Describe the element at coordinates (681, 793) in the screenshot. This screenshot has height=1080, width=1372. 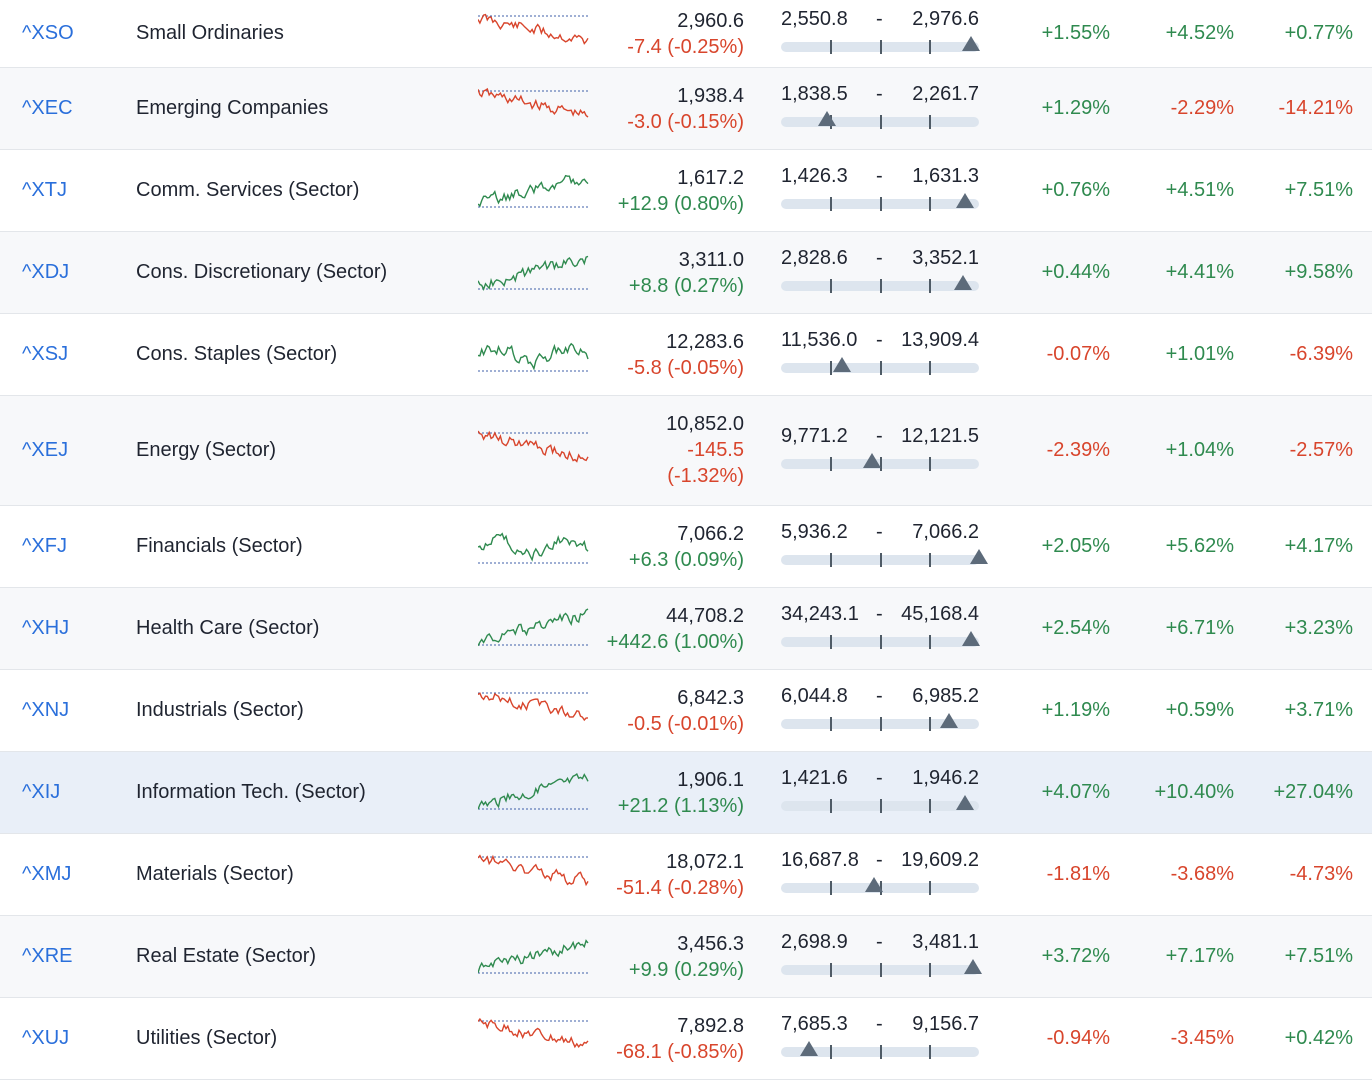
I see `price-block: 1,906.1 +21.2 (1.13%)` at that location.